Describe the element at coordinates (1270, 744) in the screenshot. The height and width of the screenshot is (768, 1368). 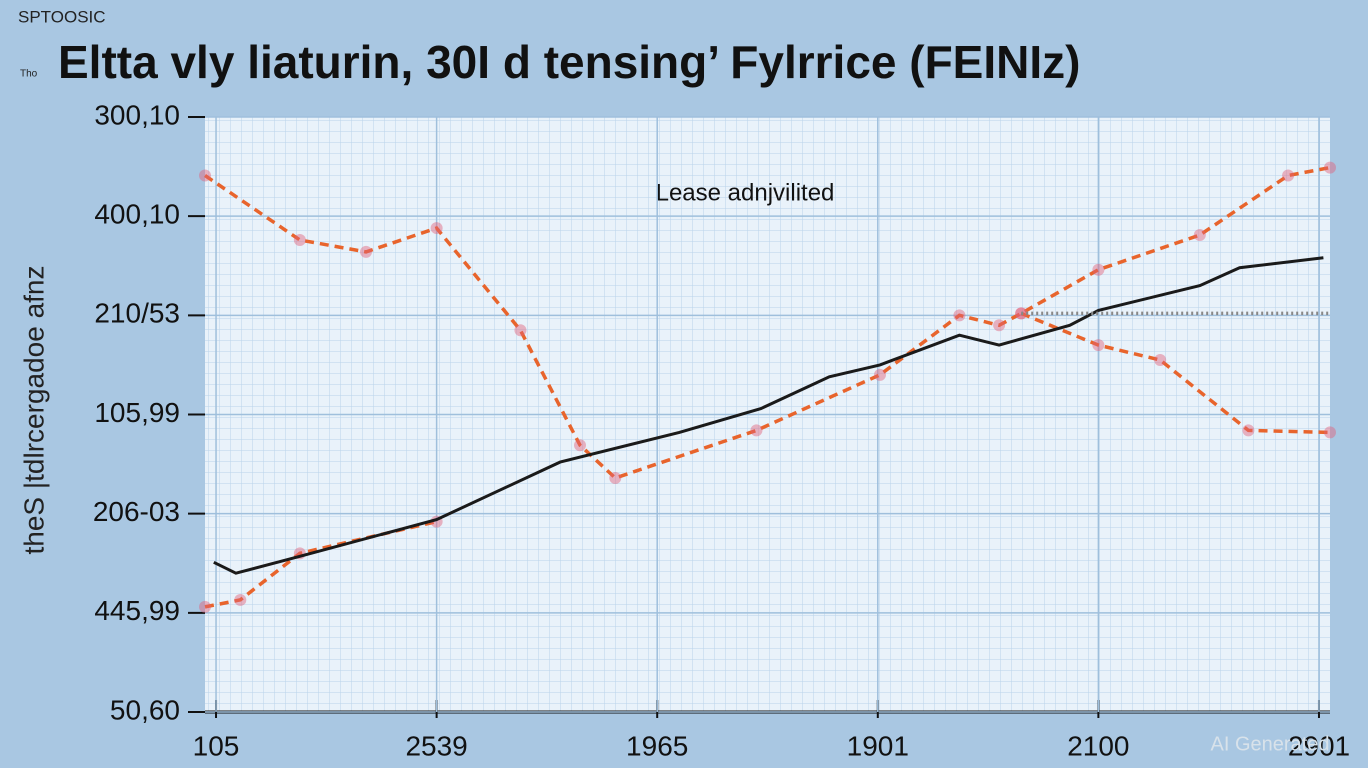
I see `watermark: AI Generated` at that location.